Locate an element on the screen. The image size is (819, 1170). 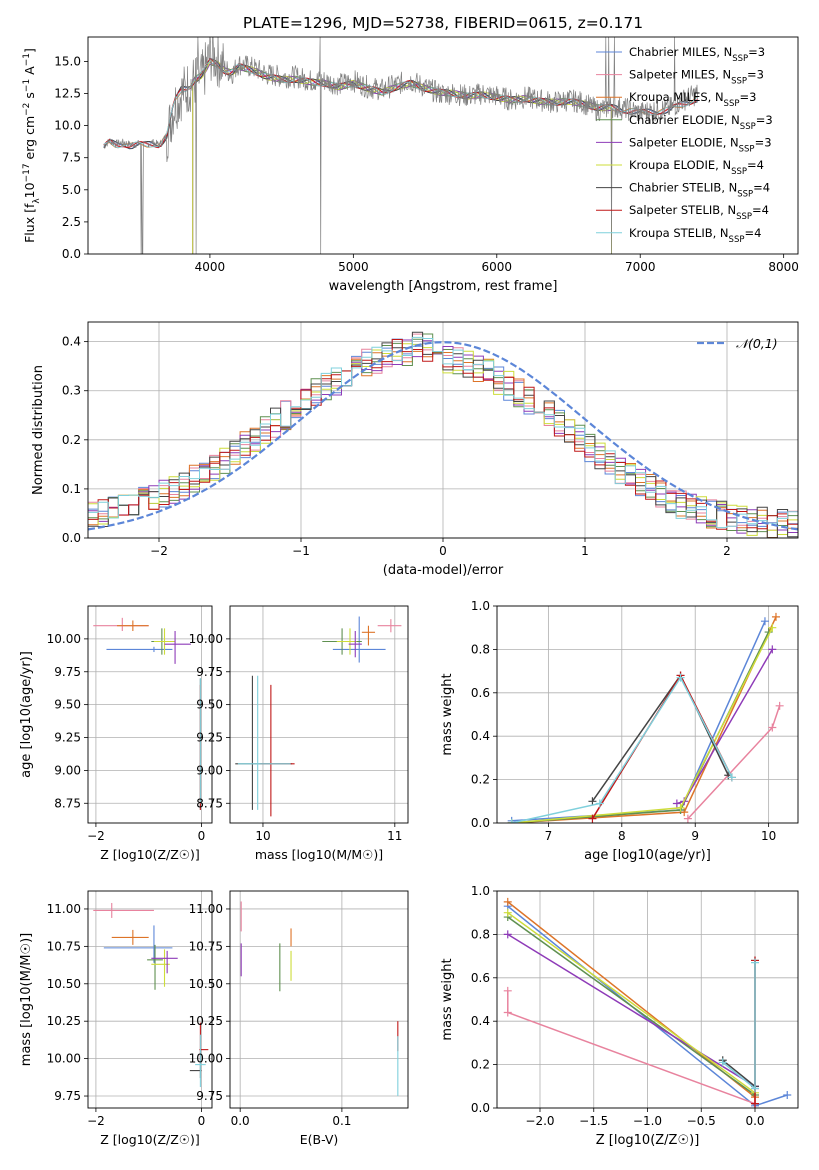
y-tick-label: 10.50 is located at coordinates (64, 984).